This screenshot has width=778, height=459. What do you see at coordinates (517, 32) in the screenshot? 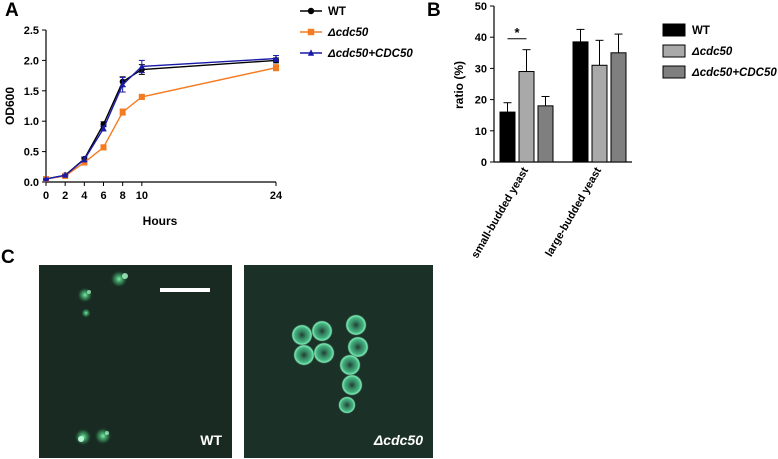
I see `significance-marker: *` at bounding box center [517, 32].